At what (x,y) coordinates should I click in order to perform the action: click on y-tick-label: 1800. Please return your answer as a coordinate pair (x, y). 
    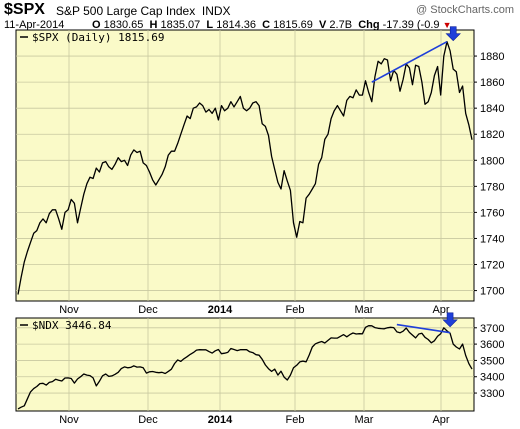
    Looking at the image, I should click on (492, 161).